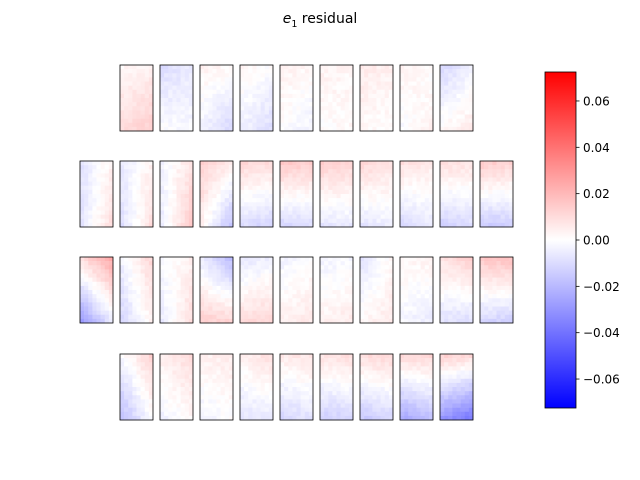 The image size is (640, 480). Describe the element at coordinates (176, 387) in the screenshot. I see `panel-frame` at that location.